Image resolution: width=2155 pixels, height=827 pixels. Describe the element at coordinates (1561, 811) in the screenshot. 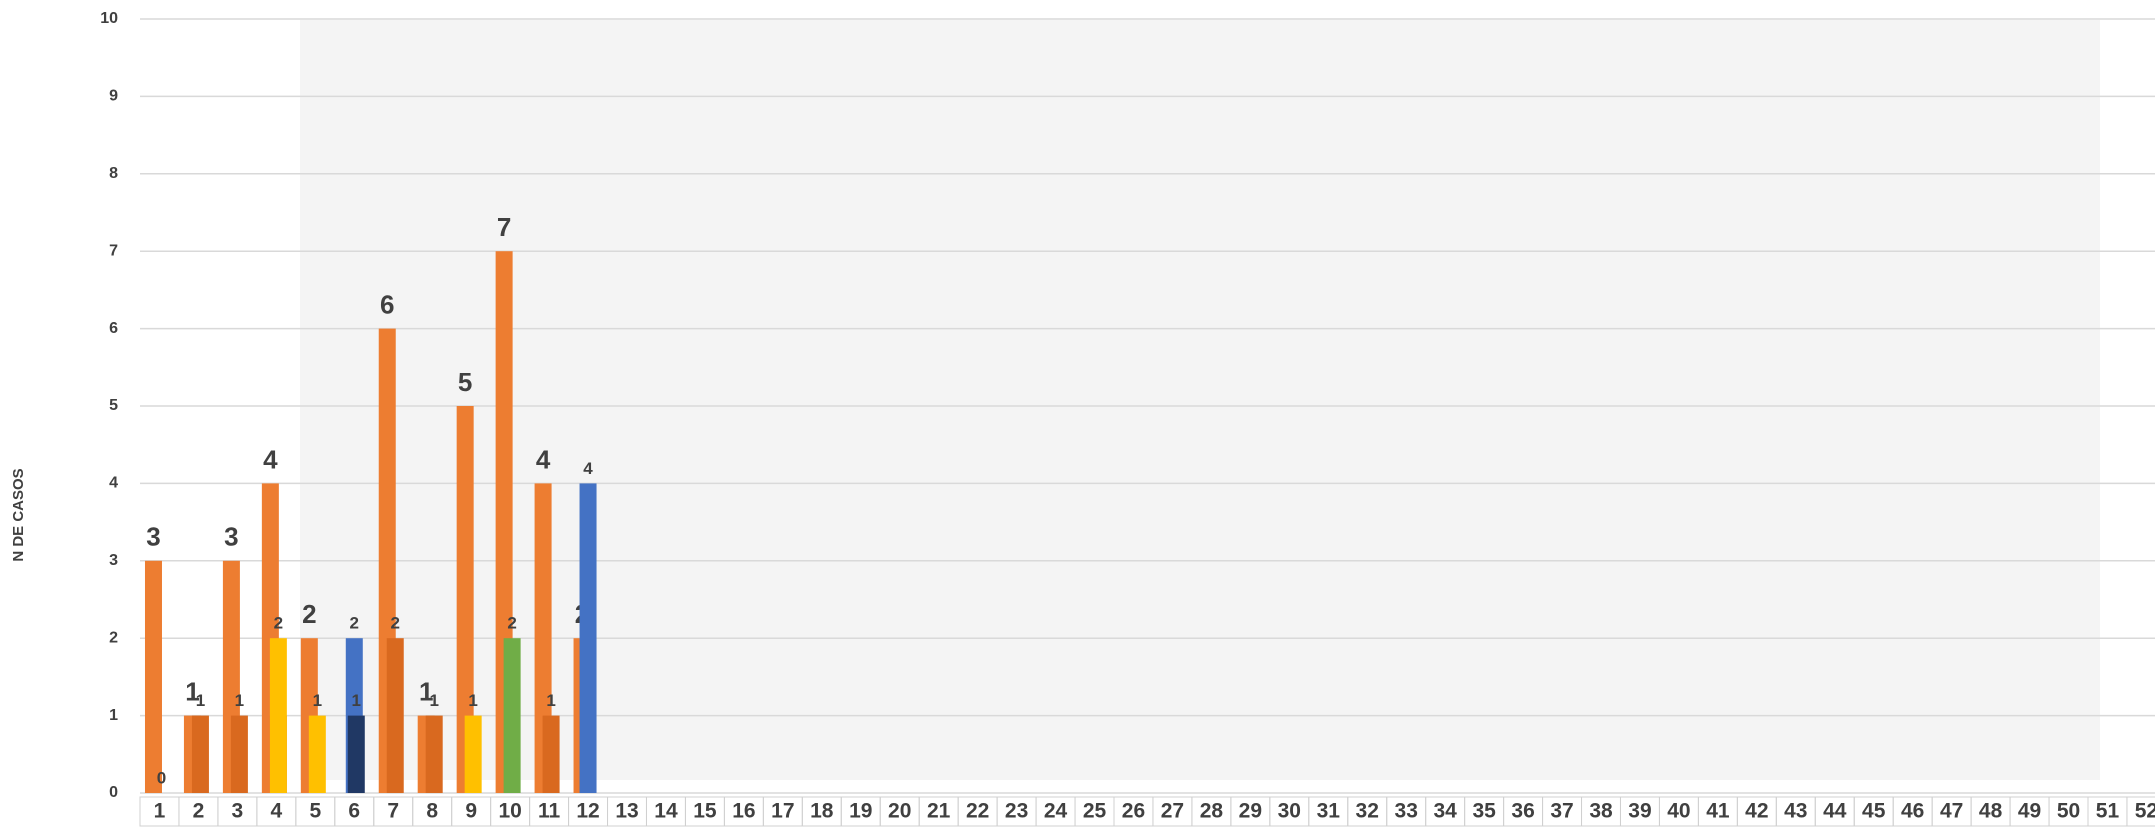

I see `x-tick-label: 37` at that location.